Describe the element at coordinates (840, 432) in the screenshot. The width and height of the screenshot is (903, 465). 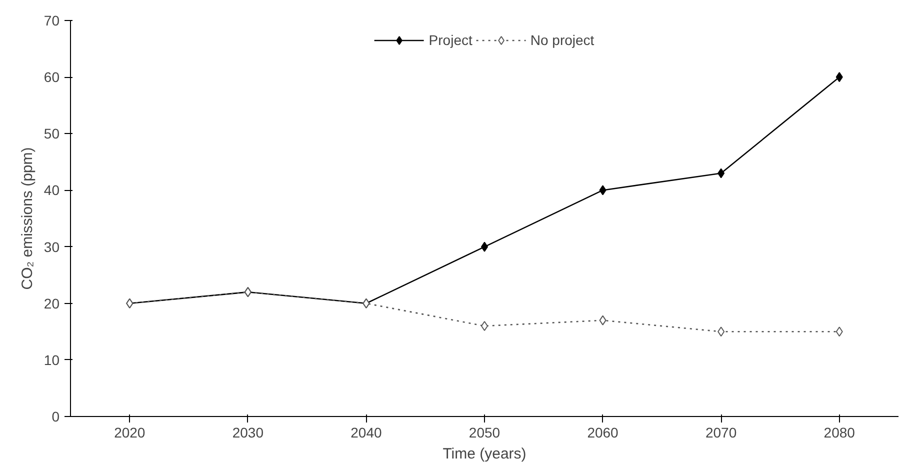
I see `x-tick-label: 2080` at that location.